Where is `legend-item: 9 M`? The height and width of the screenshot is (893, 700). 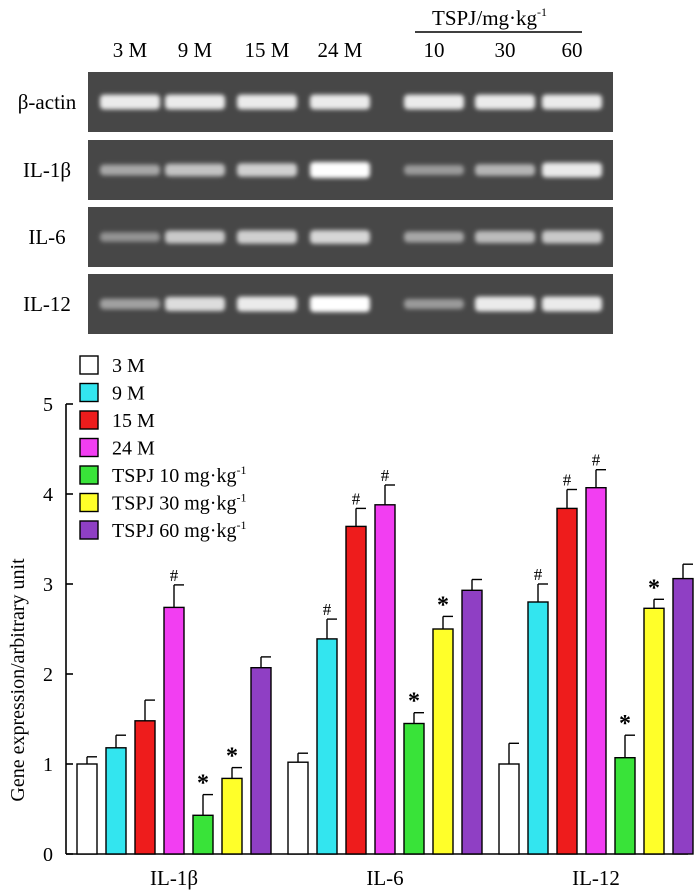
legend-item: 9 M is located at coordinates (112, 393).